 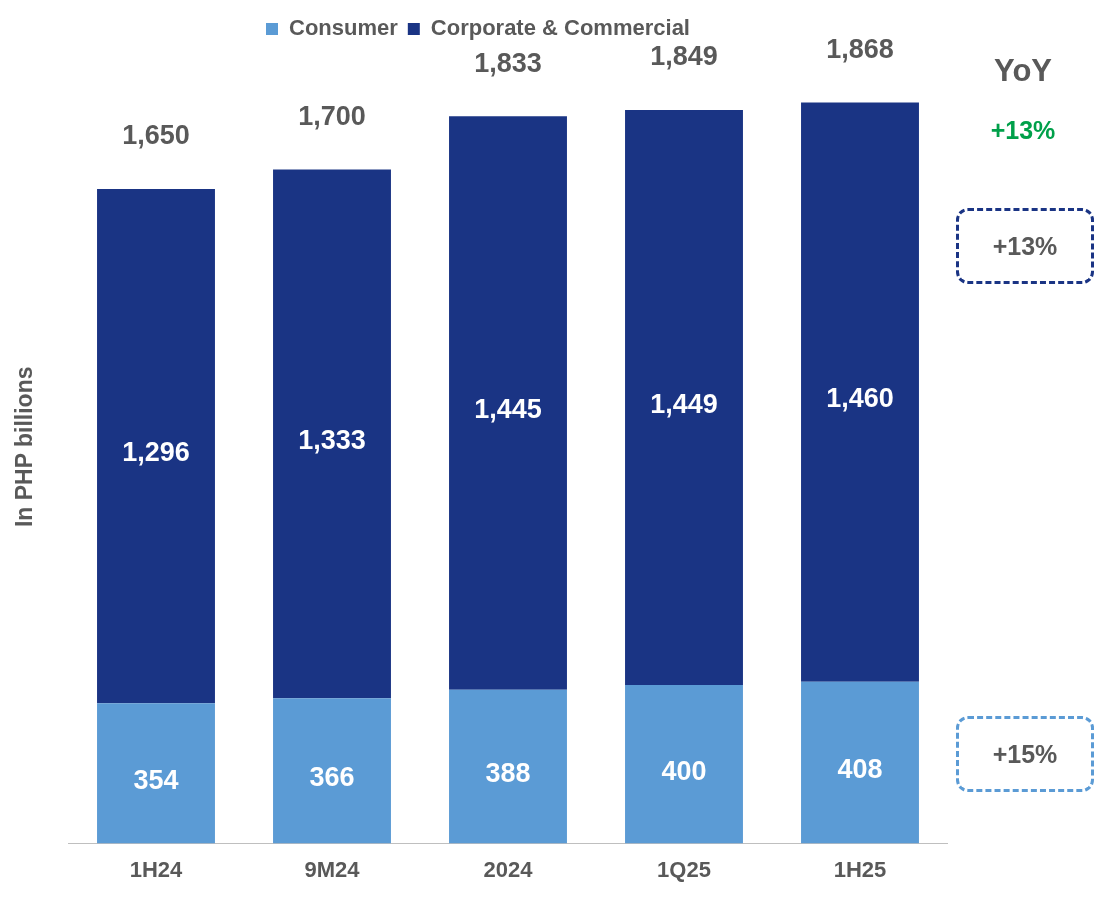 What do you see at coordinates (508, 409) in the screenshot?
I see `data-label: 1,445` at bounding box center [508, 409].